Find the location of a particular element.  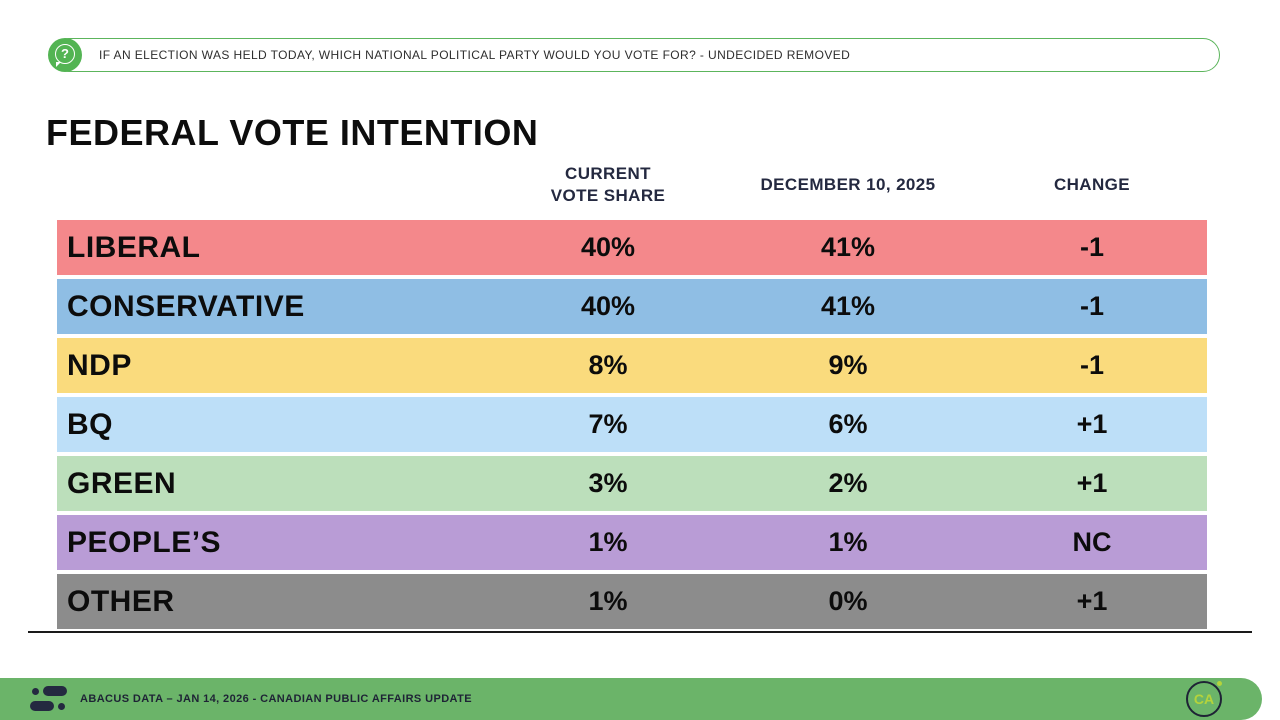

current-vote-share-cell: 3% is located at coordinates (608, 483).